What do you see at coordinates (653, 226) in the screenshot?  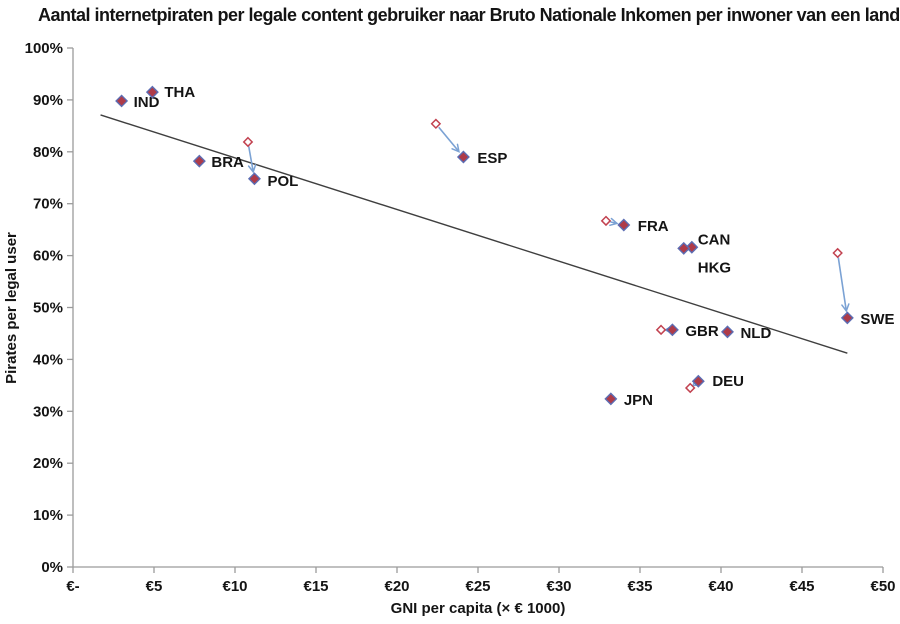 I see `point-label-FRA: FRA` at bounding box center [653, 226].